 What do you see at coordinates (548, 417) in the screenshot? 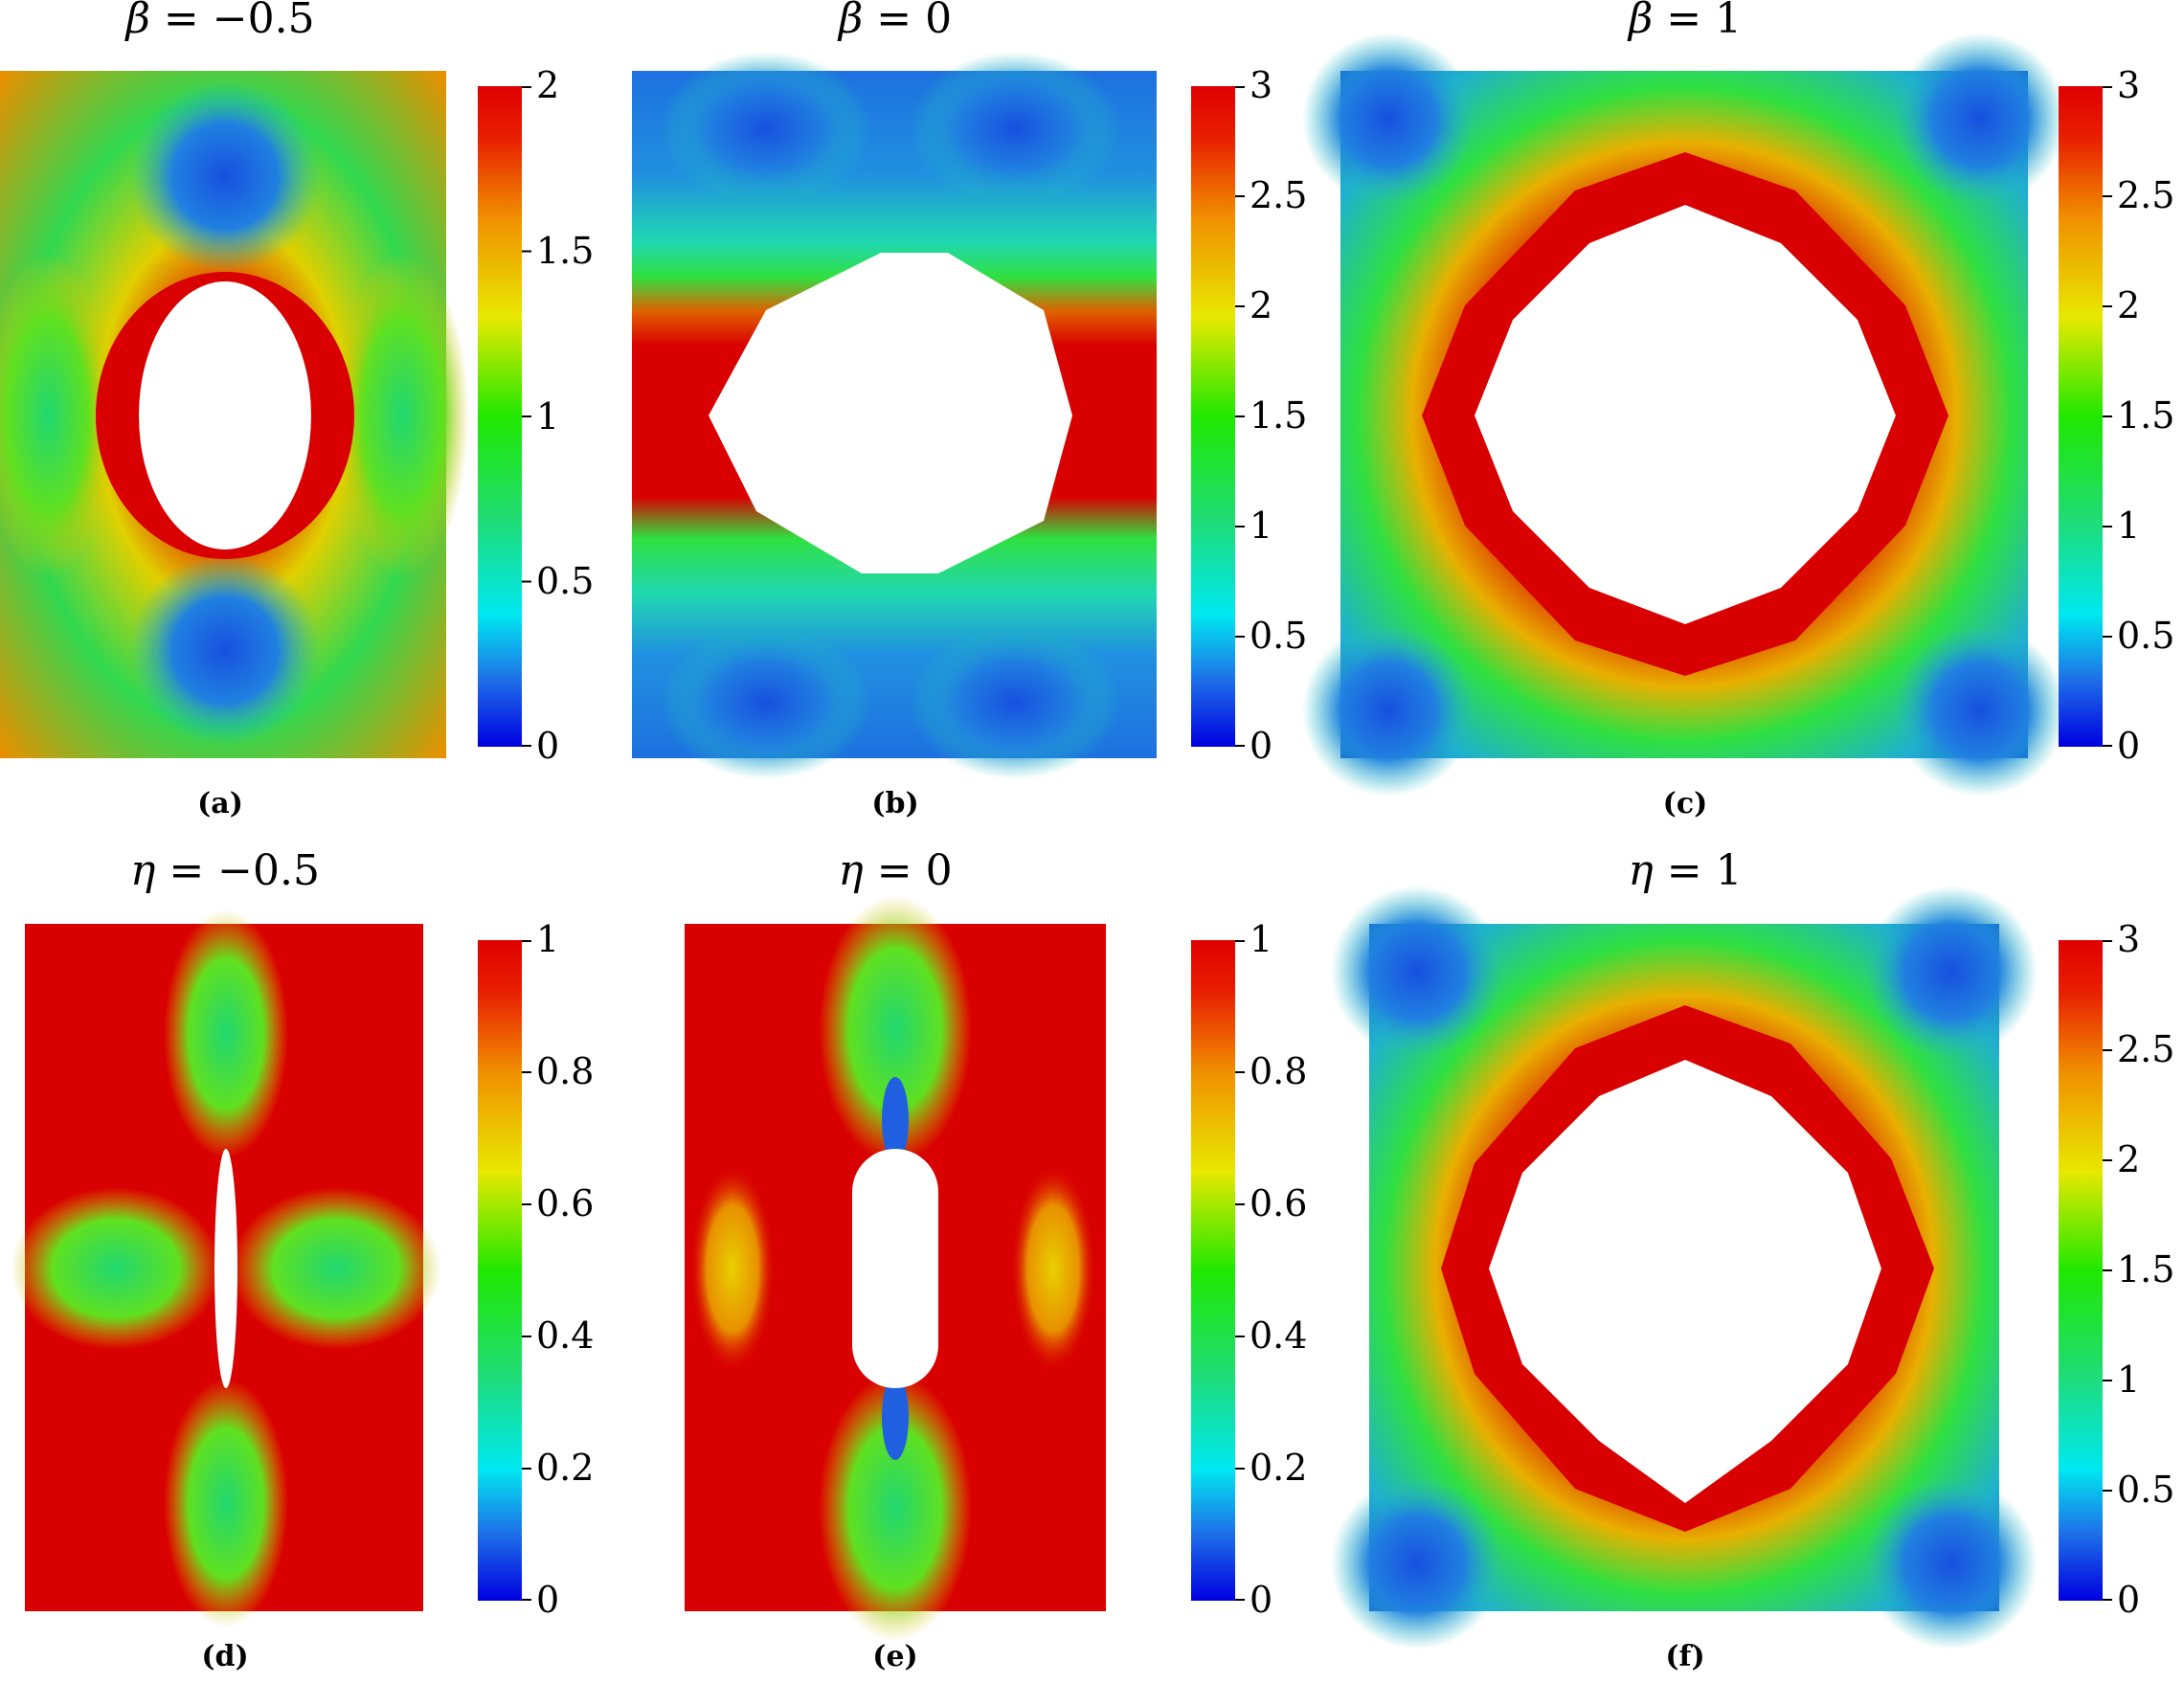
I see `panel-a-tick-2: 1` at bounding box center [548, 417].